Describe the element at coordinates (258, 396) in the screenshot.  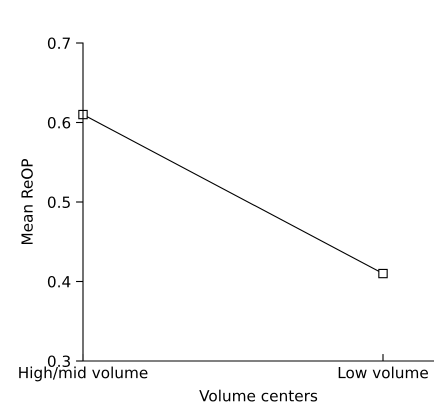
I see `x-axis-title: Volume centers` at that location.